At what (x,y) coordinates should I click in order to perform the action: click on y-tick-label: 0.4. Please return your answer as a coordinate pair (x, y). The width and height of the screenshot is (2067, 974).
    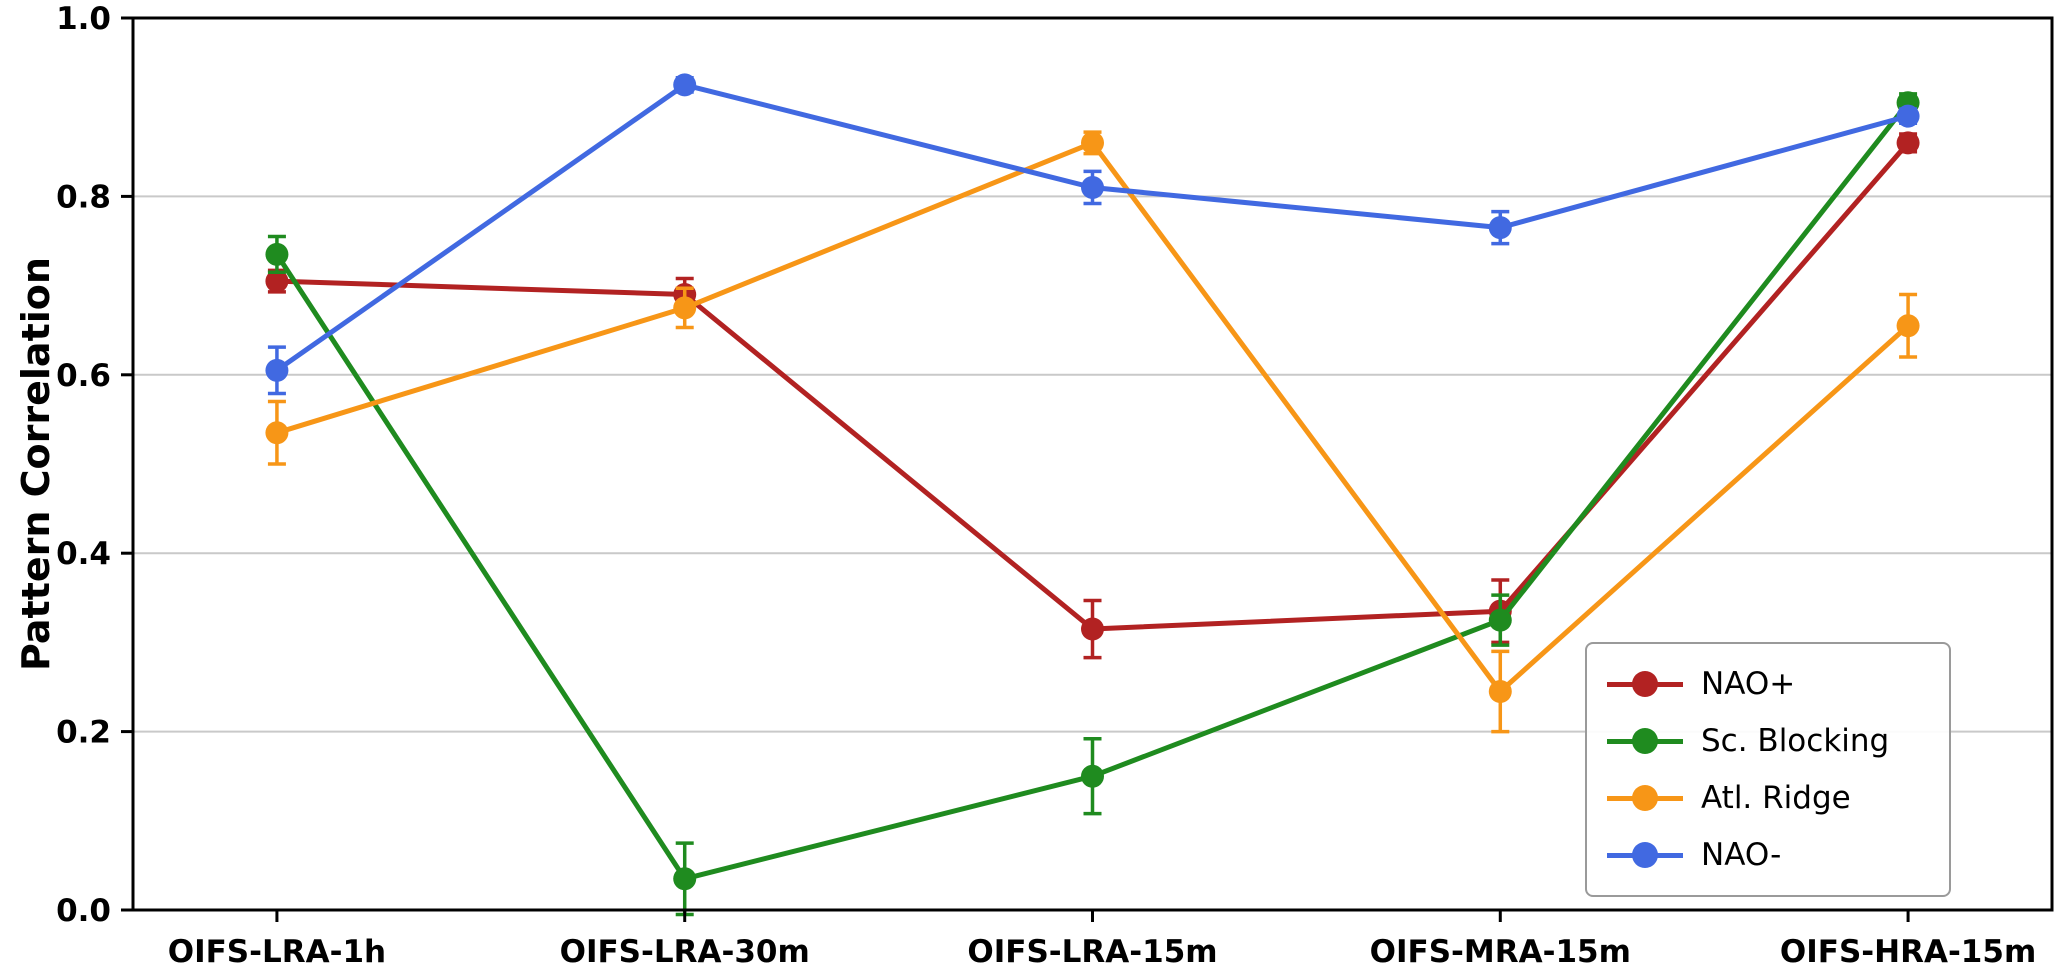
    Looking at the image, I should click on (83, 554).